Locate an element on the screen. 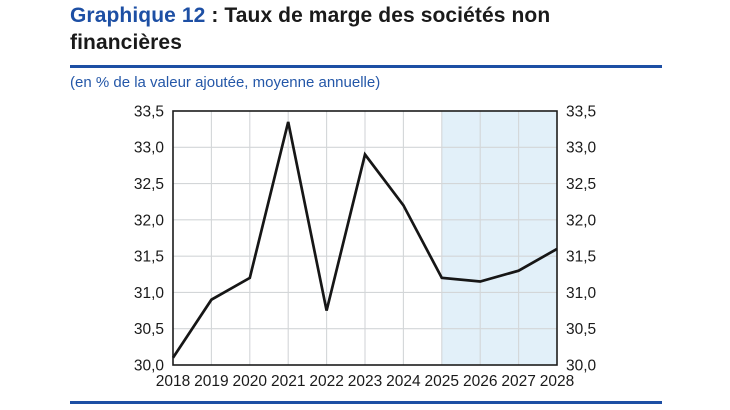 The image size is (730, 410). y-tick-label-left: 33,5 is located at coordinates (149, 111).